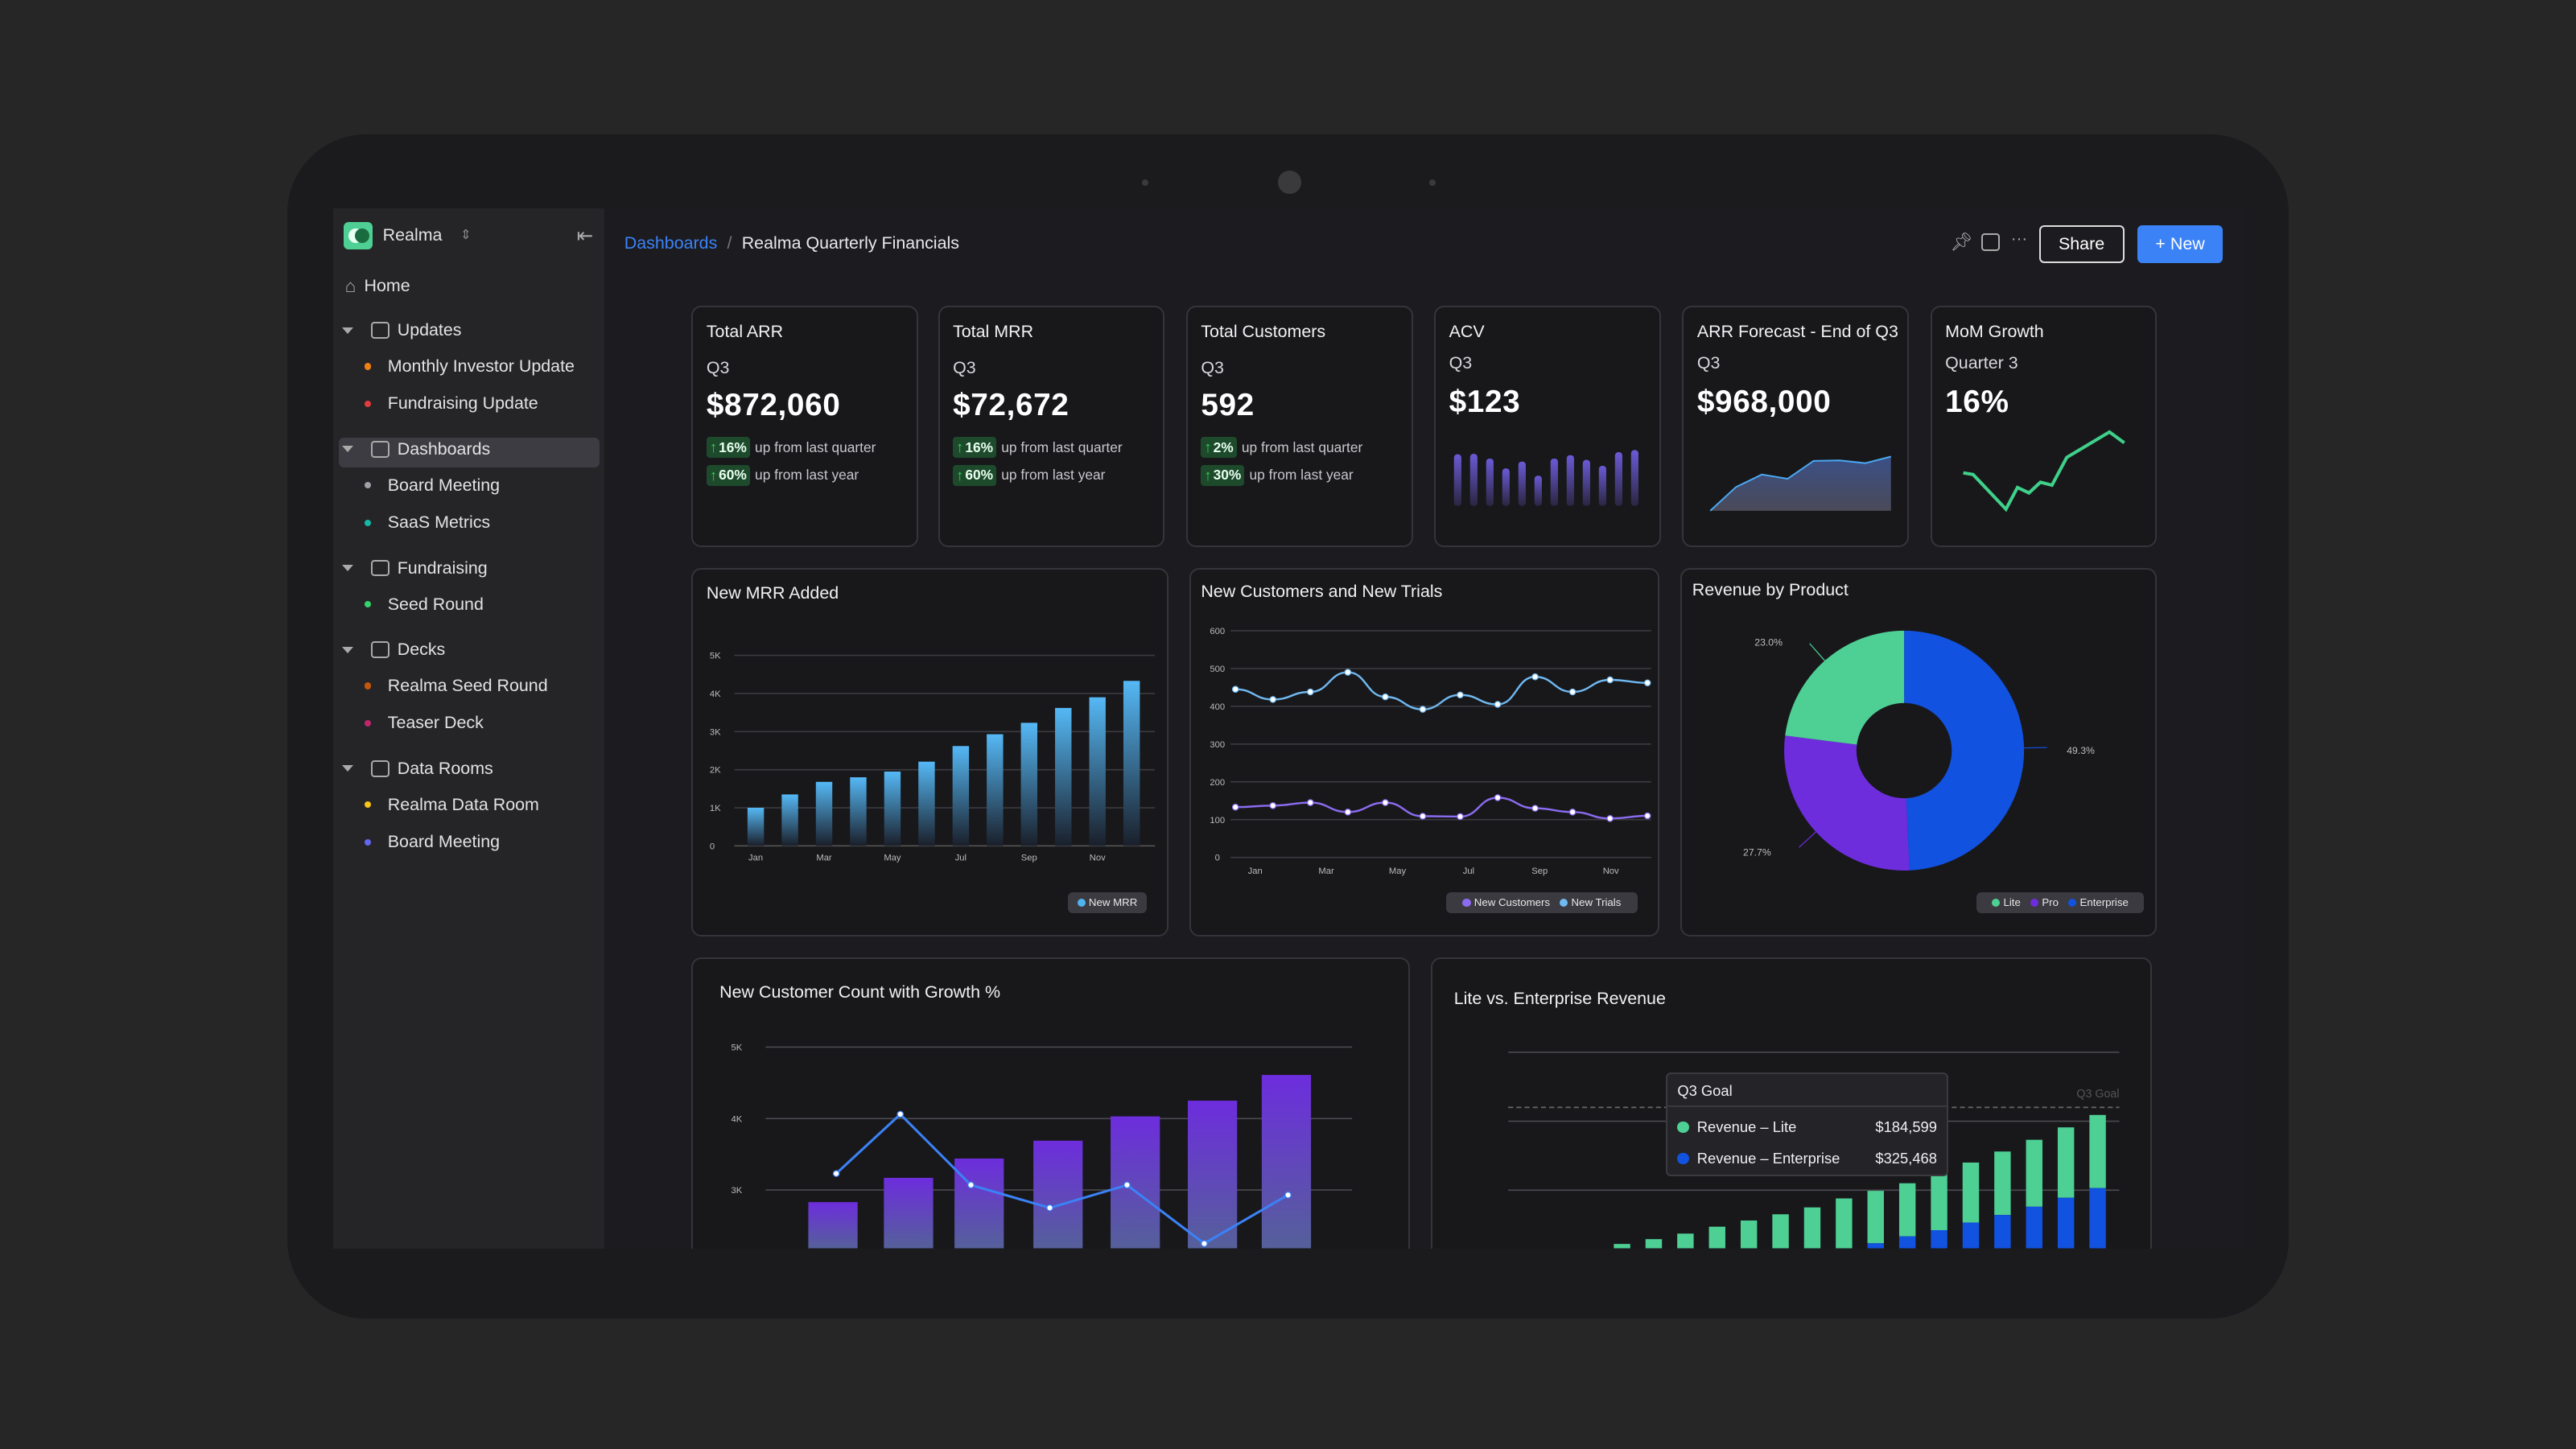 The image size is (2576, 1449). What do you see at coordinates (415, 449) in the screenshot?
I see `sidebar-section-dashboards: Dashboards` at bounding box center [415, 449].